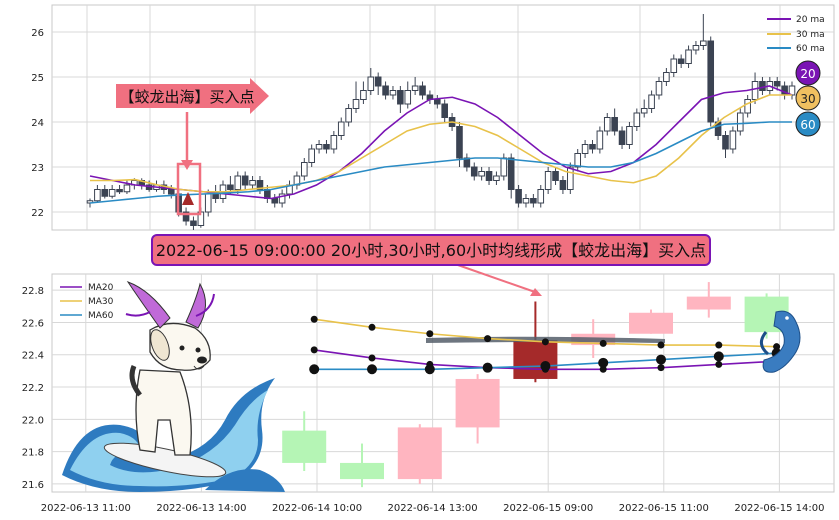  What do you see at coordinates (33, 291) in the screenshot?
I see `bot-ytick-label: 22.8` at bounding box center [33, 291].